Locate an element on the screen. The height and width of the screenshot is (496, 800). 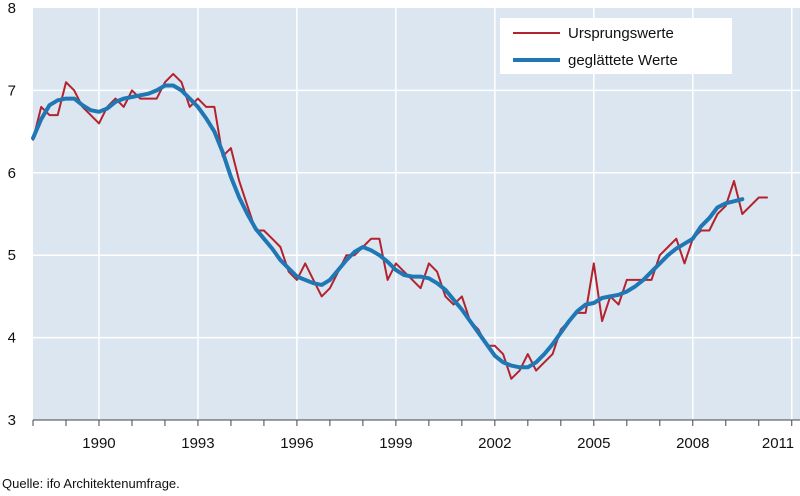
legend: Ursprungswerte geglättete Werte is located at coordinates (616, 46).